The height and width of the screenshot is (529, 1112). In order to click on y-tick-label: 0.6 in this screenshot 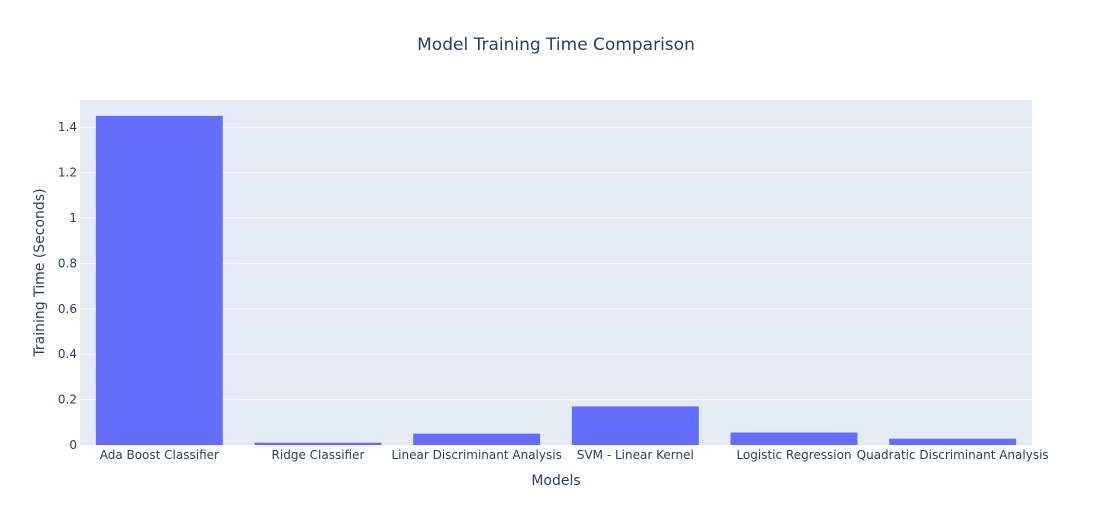, I will do `click(67, 309)`.